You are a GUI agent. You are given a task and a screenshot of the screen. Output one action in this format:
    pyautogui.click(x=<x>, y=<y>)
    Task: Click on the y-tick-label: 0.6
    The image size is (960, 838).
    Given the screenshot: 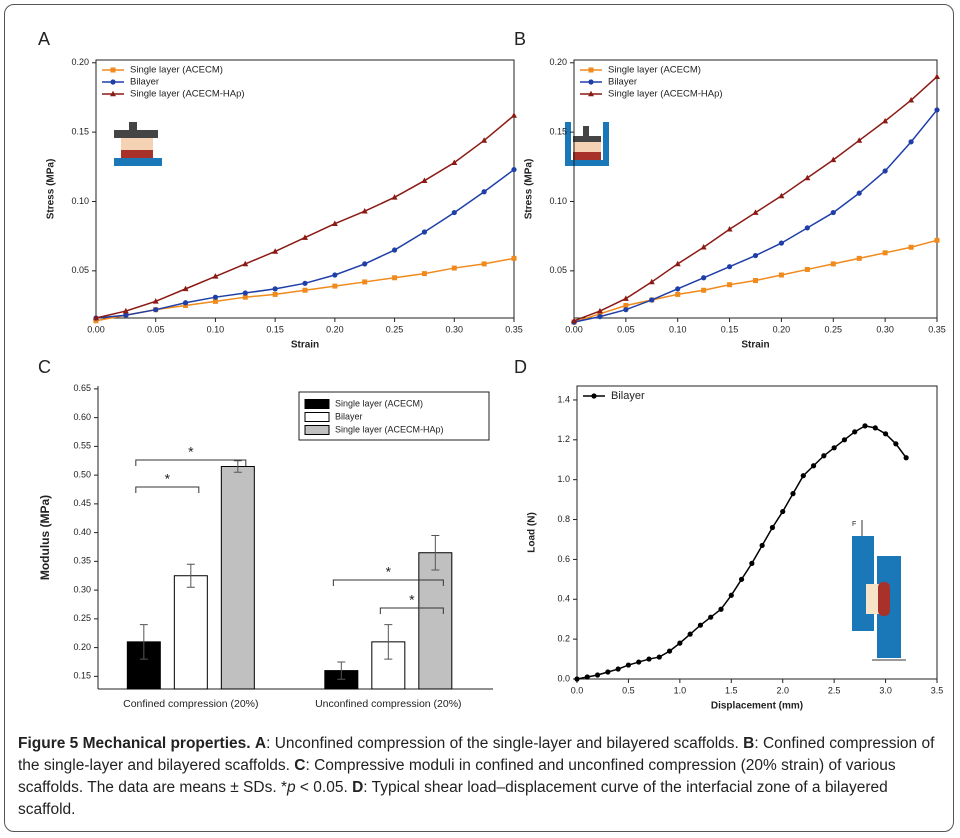 What is the action you would take?
    pyautogui.click(x=563, y=559)
    